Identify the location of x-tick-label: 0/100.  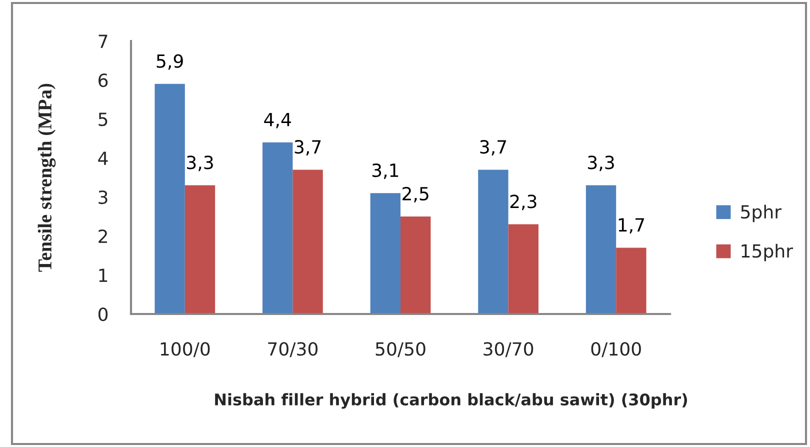
(616, 350).